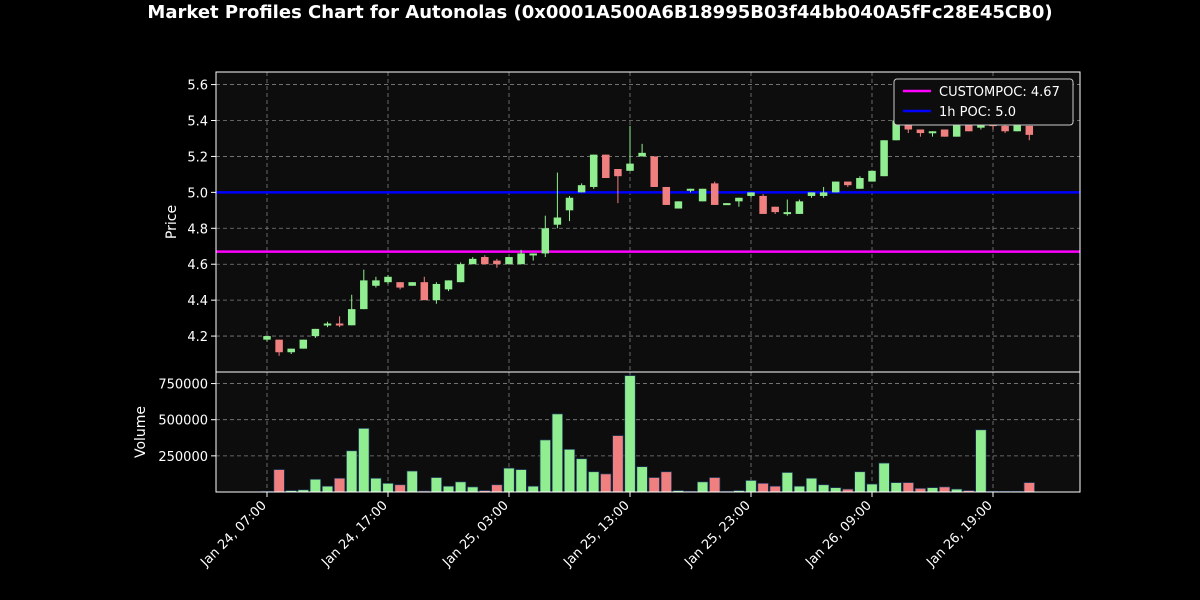 This screenshot has height=600, width=1200. What do you see at coordinates (183, 421) in the screenshot?
I see `volume-tick-label: 500000` at bounding box center [183, 421].